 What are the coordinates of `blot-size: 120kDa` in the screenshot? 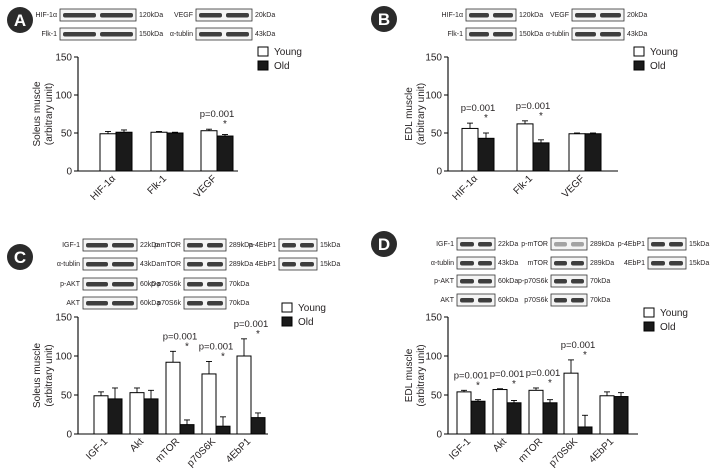 It's located at (531, 15).